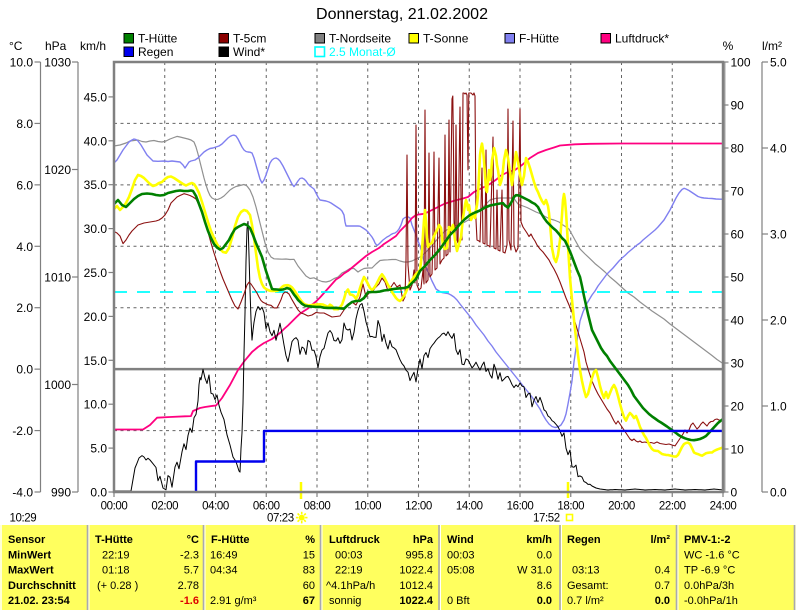  Describe the element at coordinates (42, 586) in the screenshot. I see `svg-text: Durchschnitt` at that location.